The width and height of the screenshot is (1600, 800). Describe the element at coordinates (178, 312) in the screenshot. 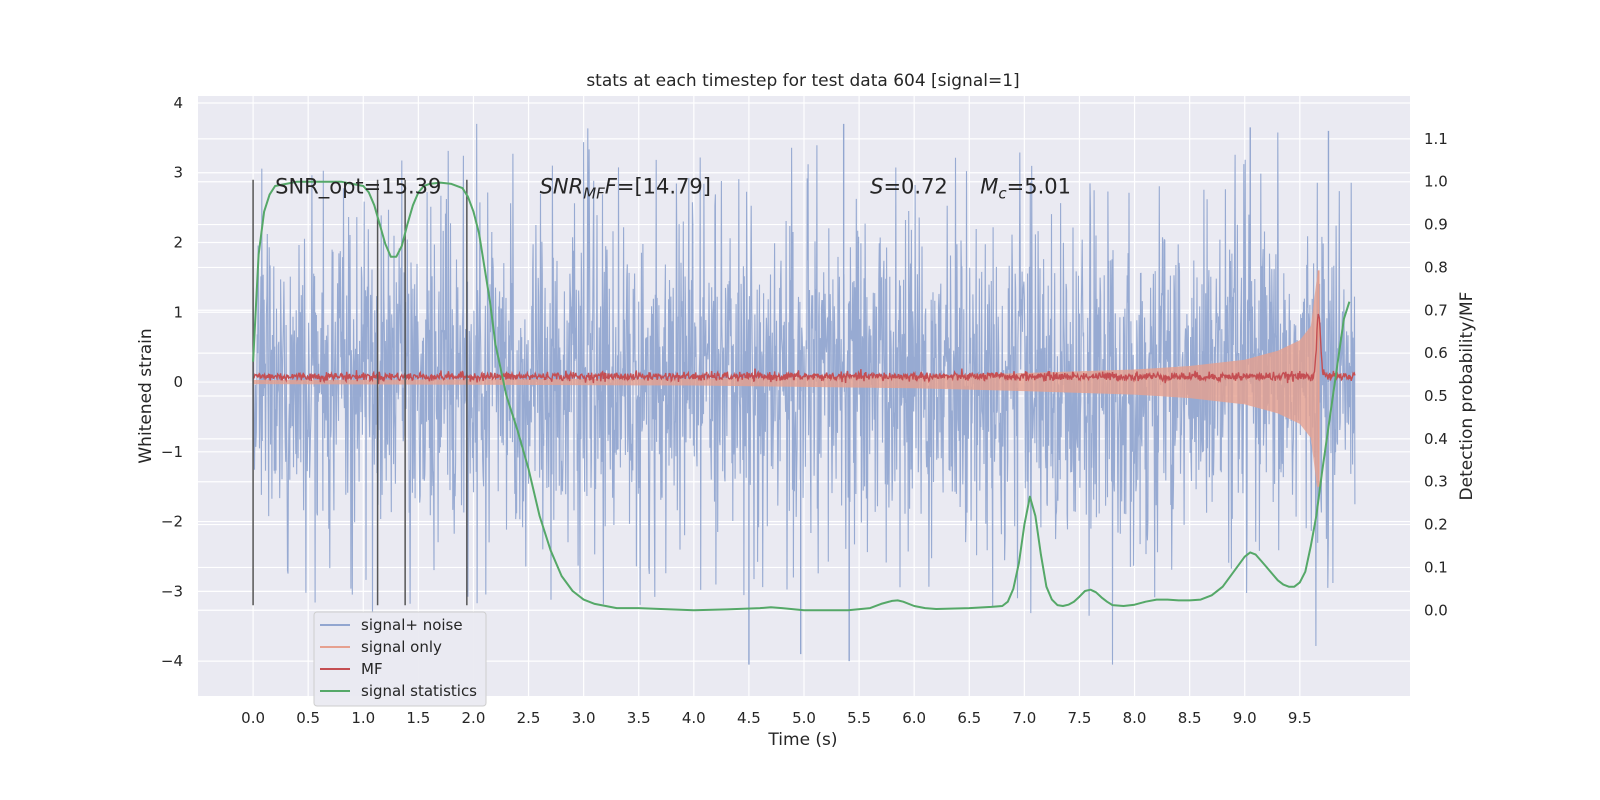

I see `y-tick-label: 1` at that location.